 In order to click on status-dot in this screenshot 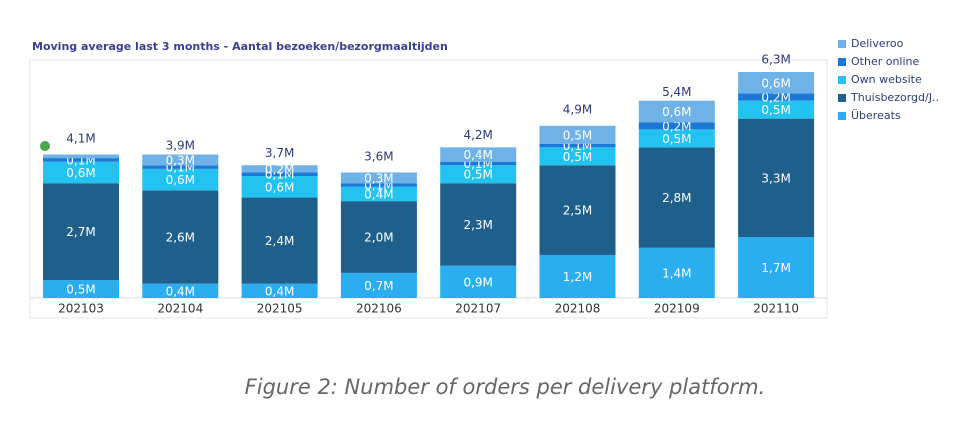, I will do `click(45, 146)`.